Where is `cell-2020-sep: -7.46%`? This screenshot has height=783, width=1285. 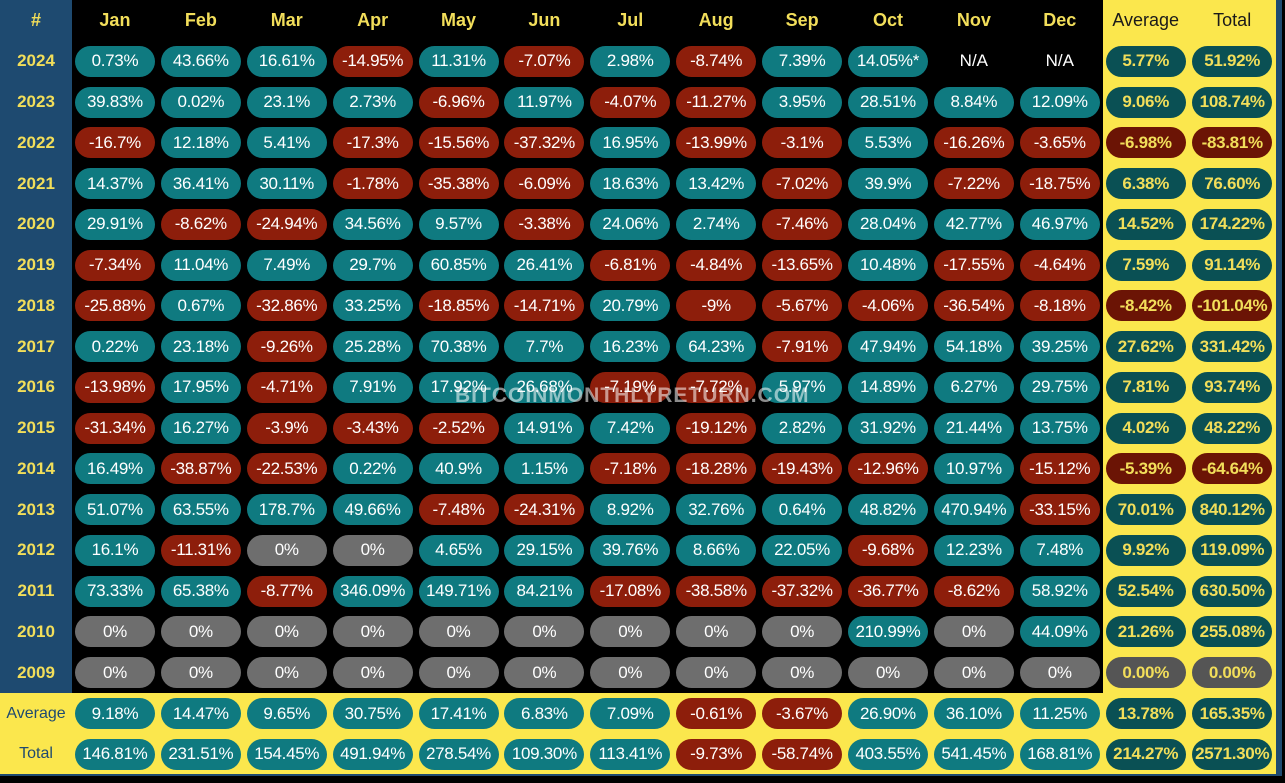 cell-2020-sep: -7.46% is located at coordinates (802, 224).